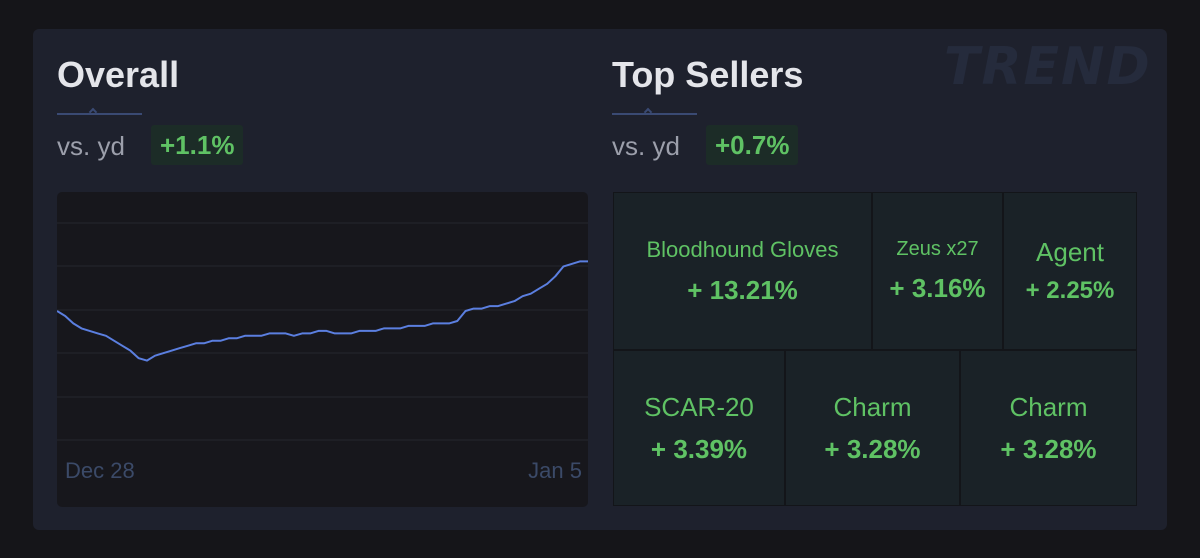 The image size is (1200, 558). Describe the element at coordinates (1048, 67) in the screenshot. I see `trend-watermark: TREND` at that location.